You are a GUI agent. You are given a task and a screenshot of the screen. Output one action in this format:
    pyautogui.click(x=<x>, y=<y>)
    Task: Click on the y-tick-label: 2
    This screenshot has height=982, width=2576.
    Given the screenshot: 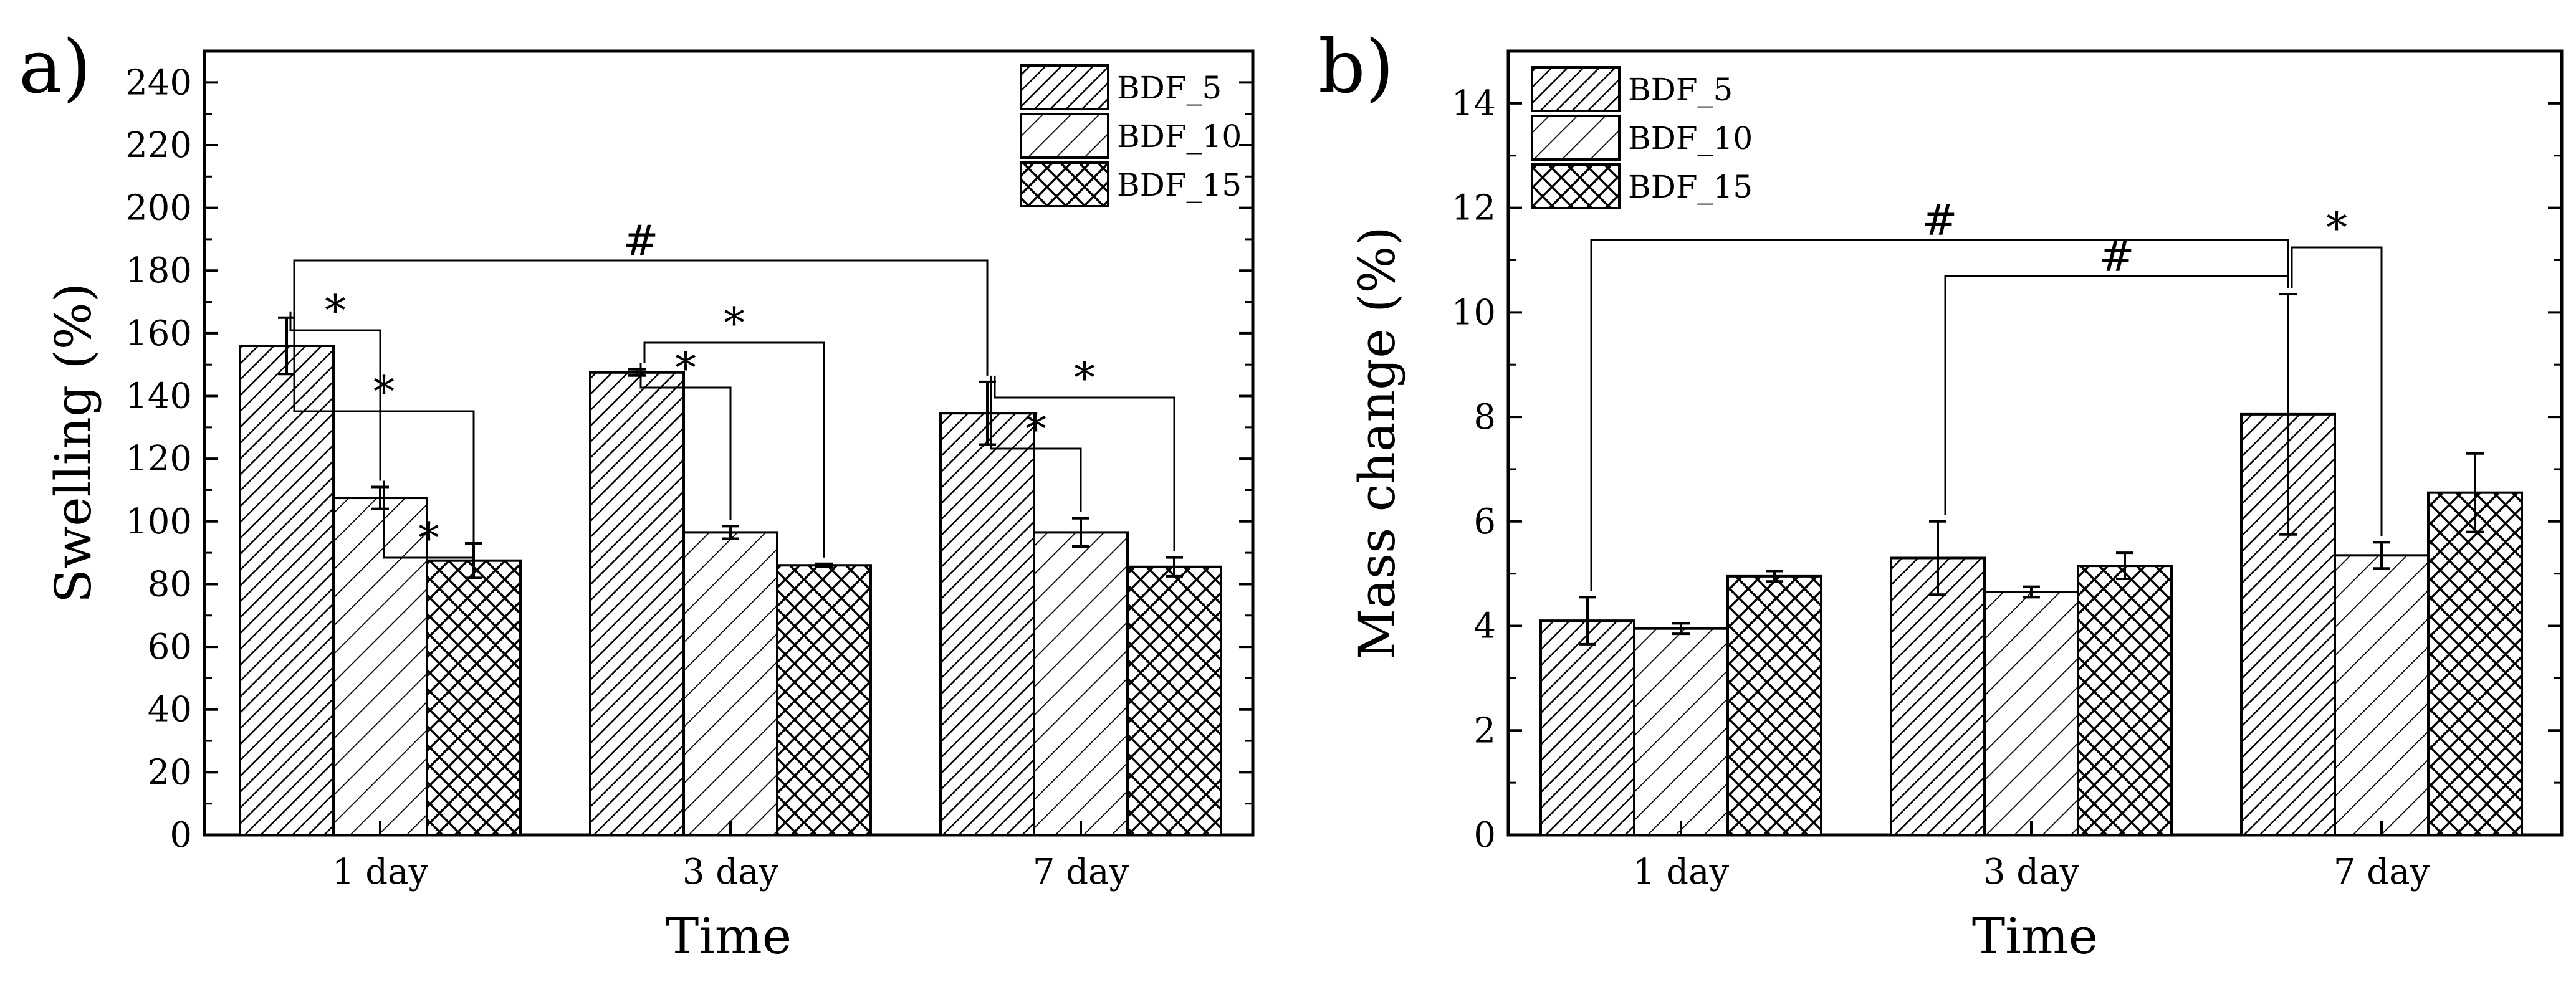 What is the action you would take?
    pyautogui.click(x=1485, y=730)
    